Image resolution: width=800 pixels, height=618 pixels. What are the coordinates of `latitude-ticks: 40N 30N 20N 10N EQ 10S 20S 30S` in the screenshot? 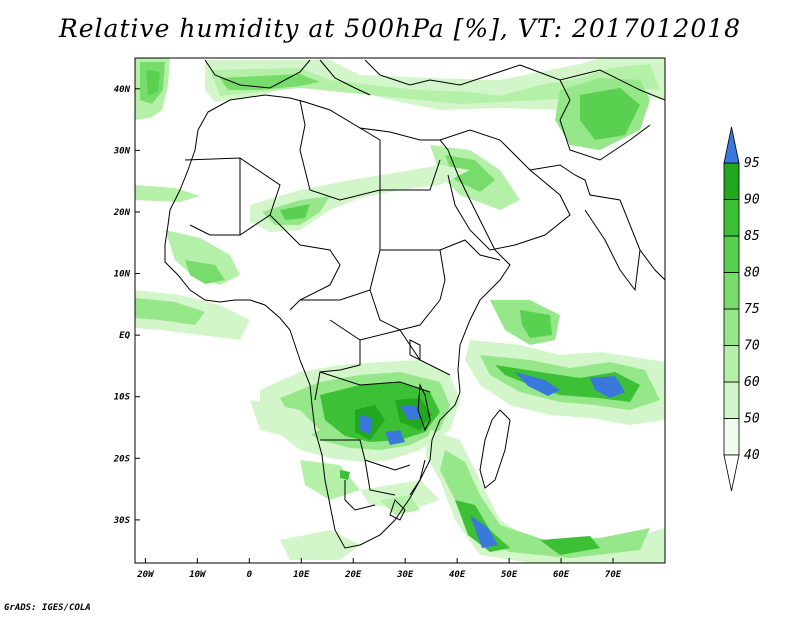 It's located at (126, 305).